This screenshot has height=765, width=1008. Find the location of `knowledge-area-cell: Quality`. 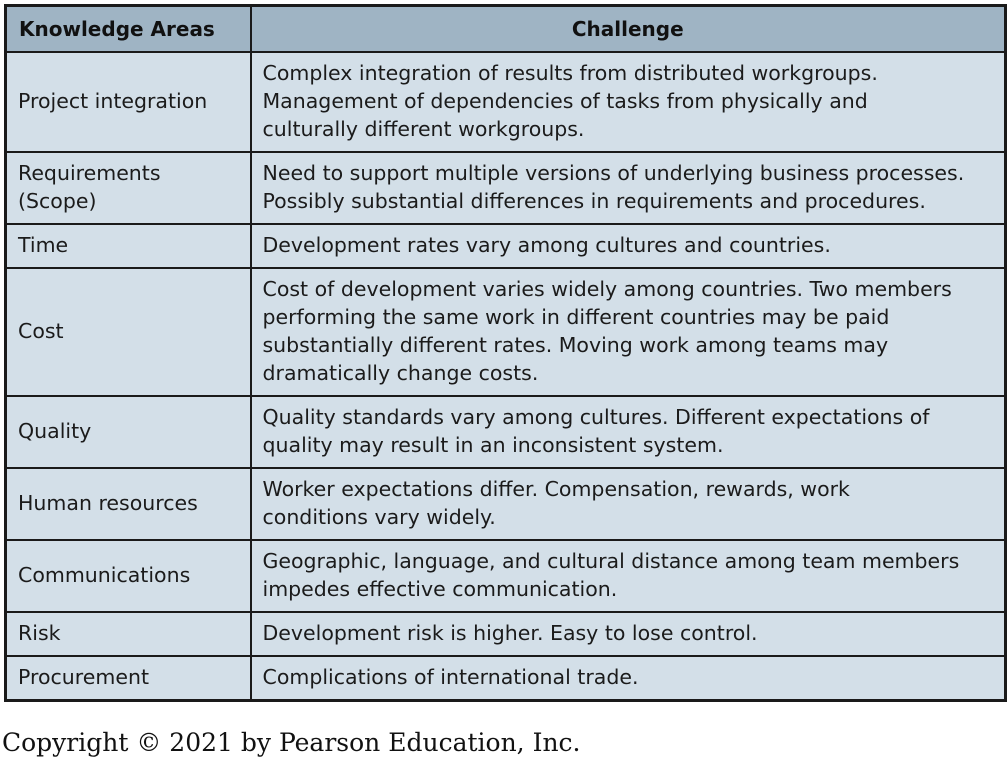

knowledge-area-cell: Quality is located at coordinates (128, 432).